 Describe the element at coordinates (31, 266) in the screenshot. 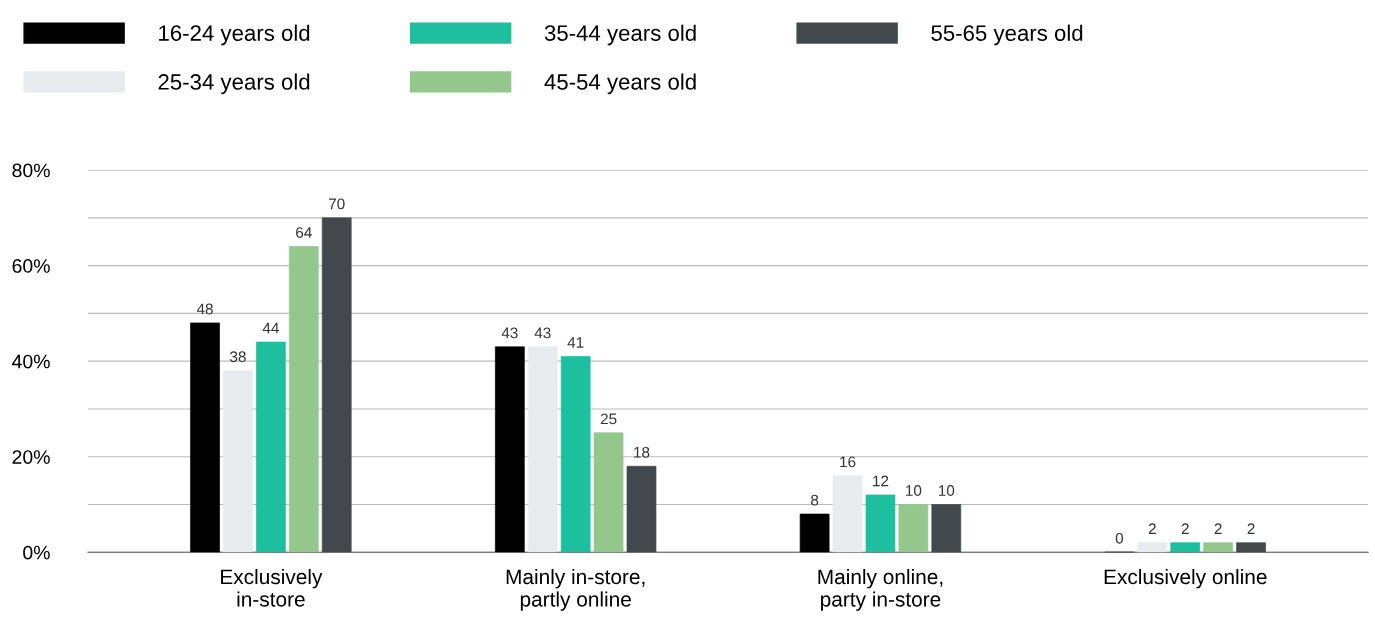

I see `y-tick-label: 60%` at that location.